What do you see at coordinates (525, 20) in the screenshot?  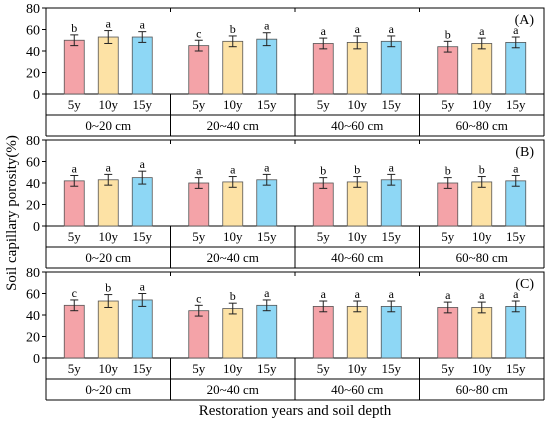 I see `panel-label: (A)` at bounding box center [525, 20].